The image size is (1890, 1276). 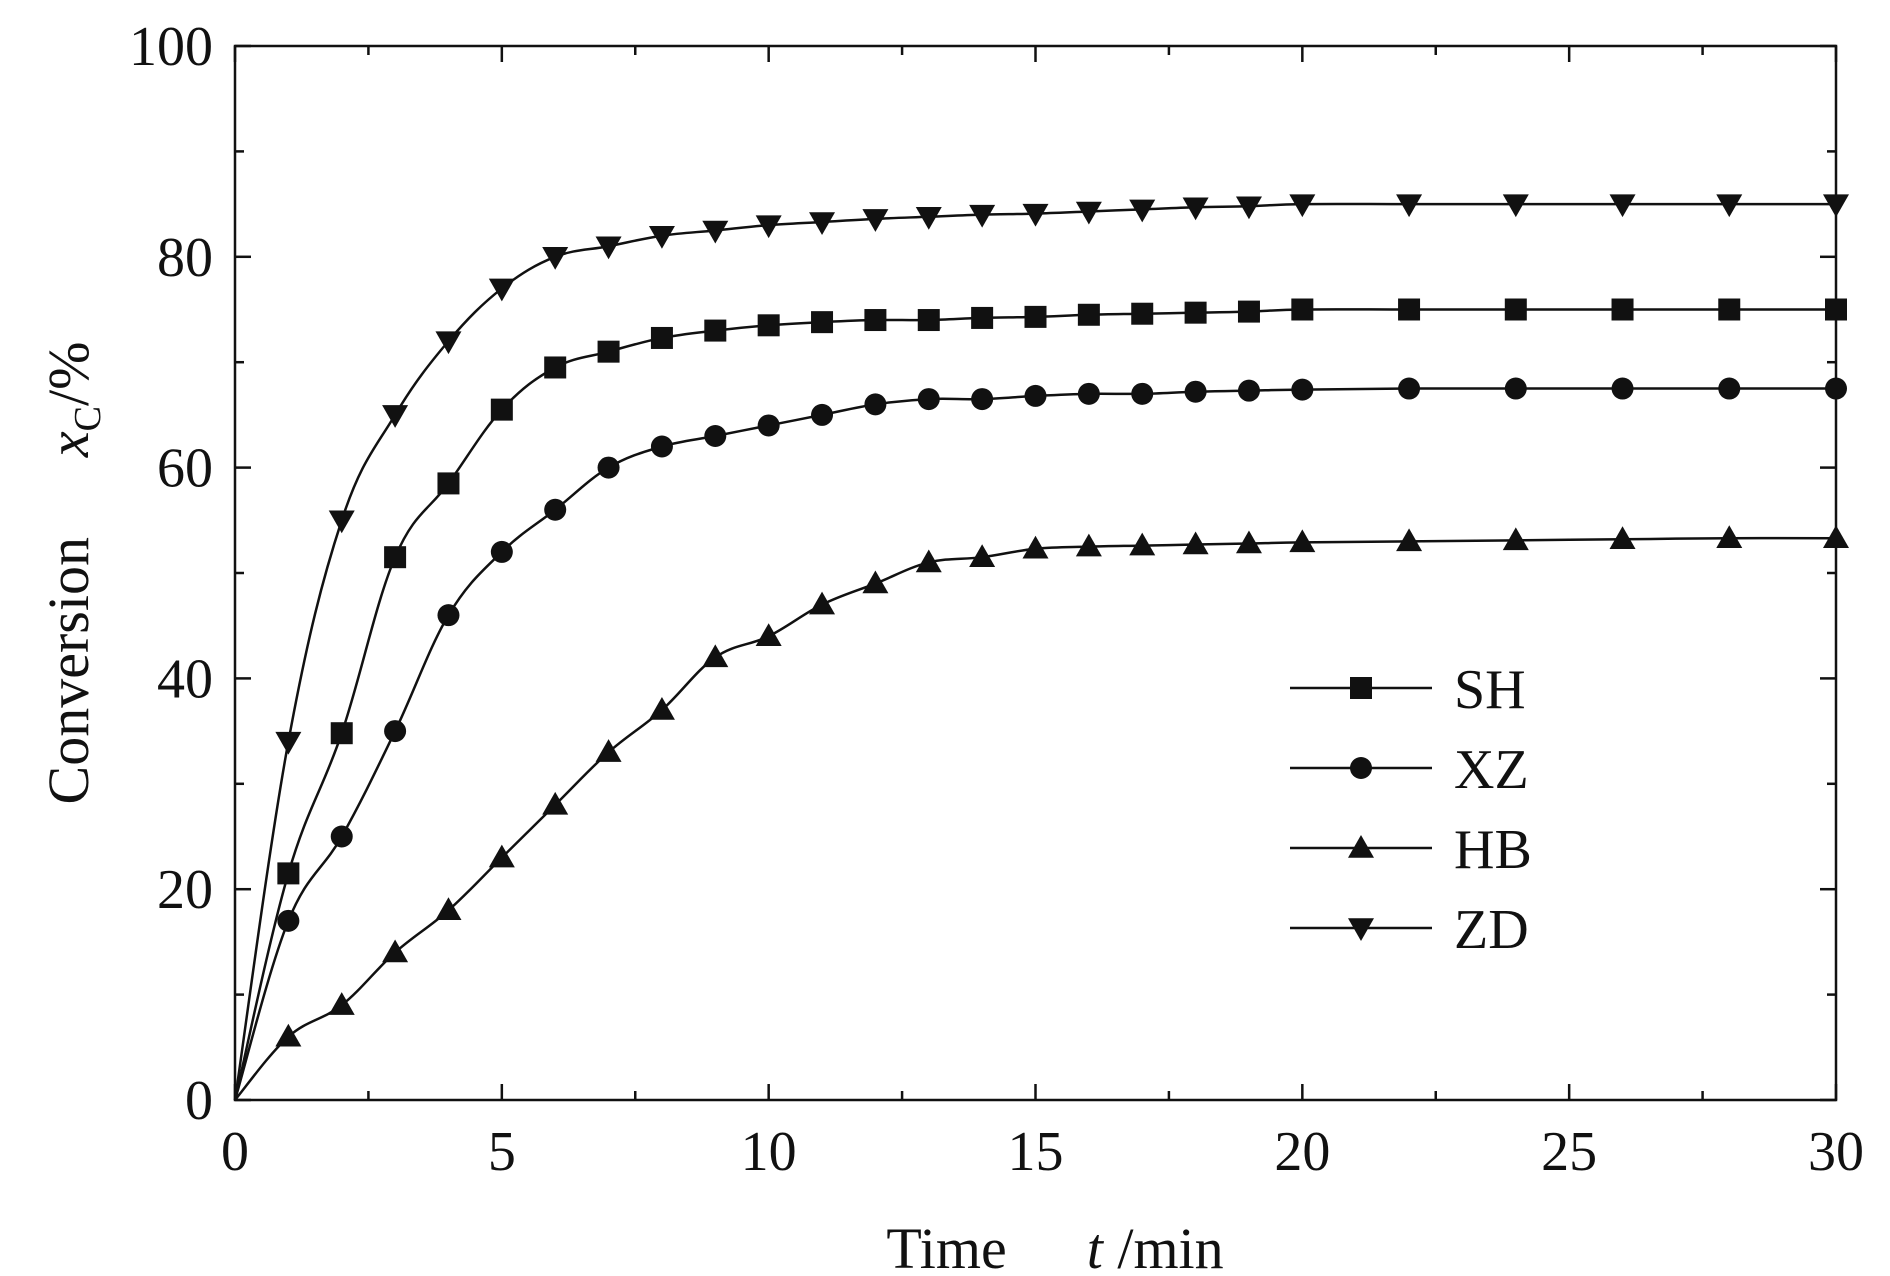 What do you see at coordinates (185, 469) in the screenshot?
I see `y-tick-label: 60` at bounding box center [185, 469].